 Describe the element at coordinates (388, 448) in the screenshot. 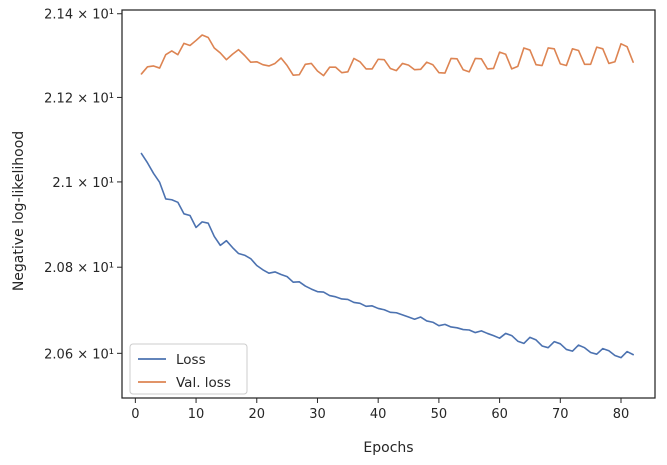

I see `x-axis-label: Epochs` at that location.